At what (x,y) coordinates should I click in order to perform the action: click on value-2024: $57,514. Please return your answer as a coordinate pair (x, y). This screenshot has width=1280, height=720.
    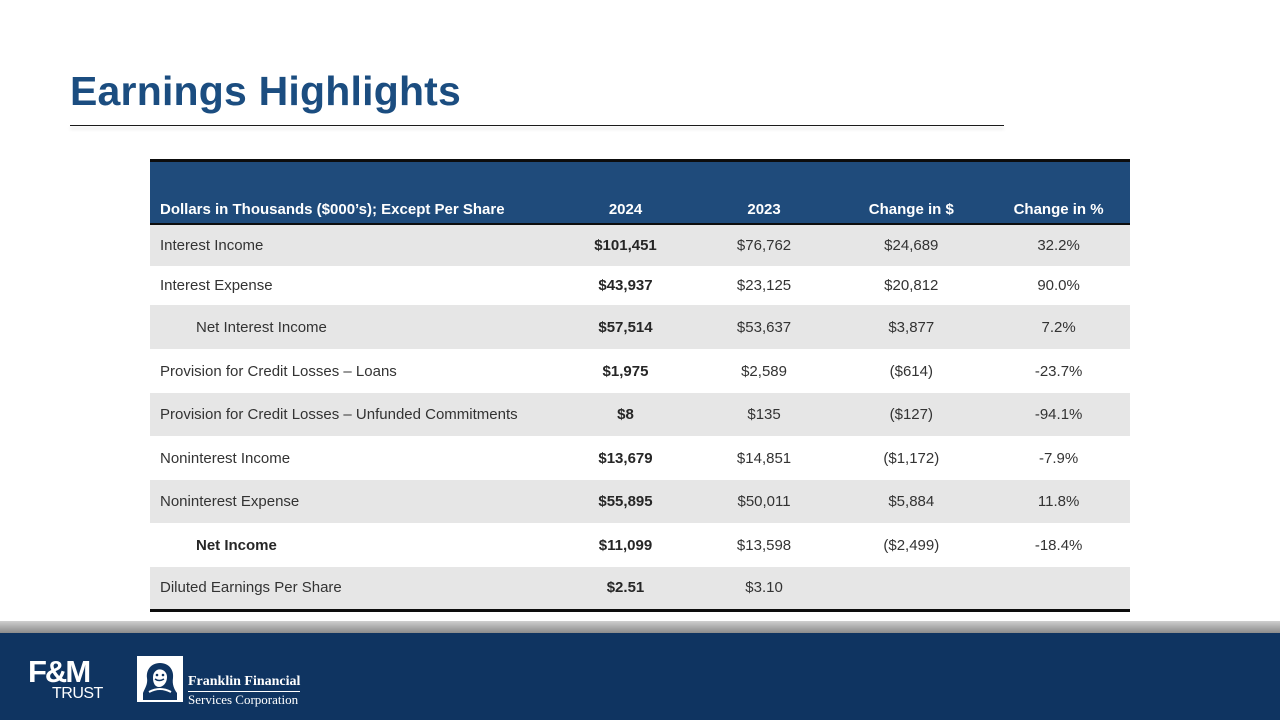
    Looking at the image, I should click on (625, 327).